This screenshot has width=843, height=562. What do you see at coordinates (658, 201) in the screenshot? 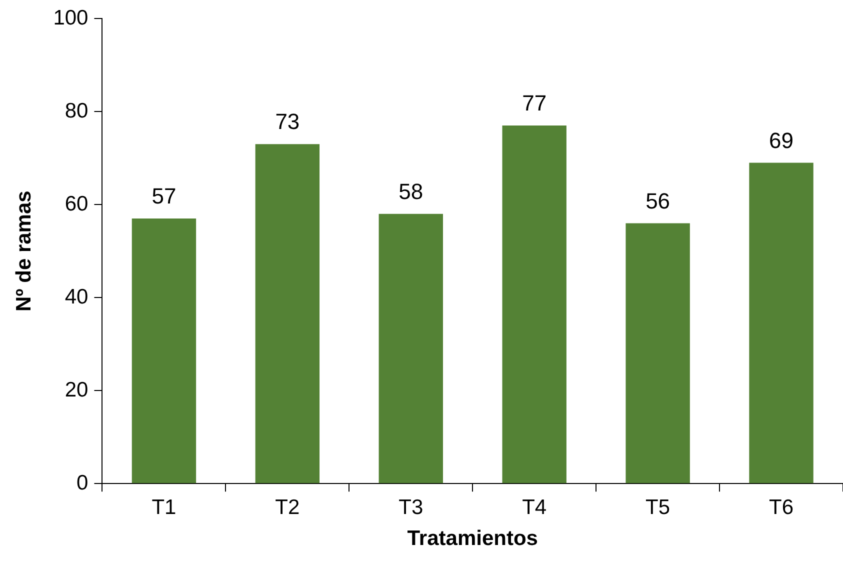
I see `data-label: 56` at bounding box center [658, 201].